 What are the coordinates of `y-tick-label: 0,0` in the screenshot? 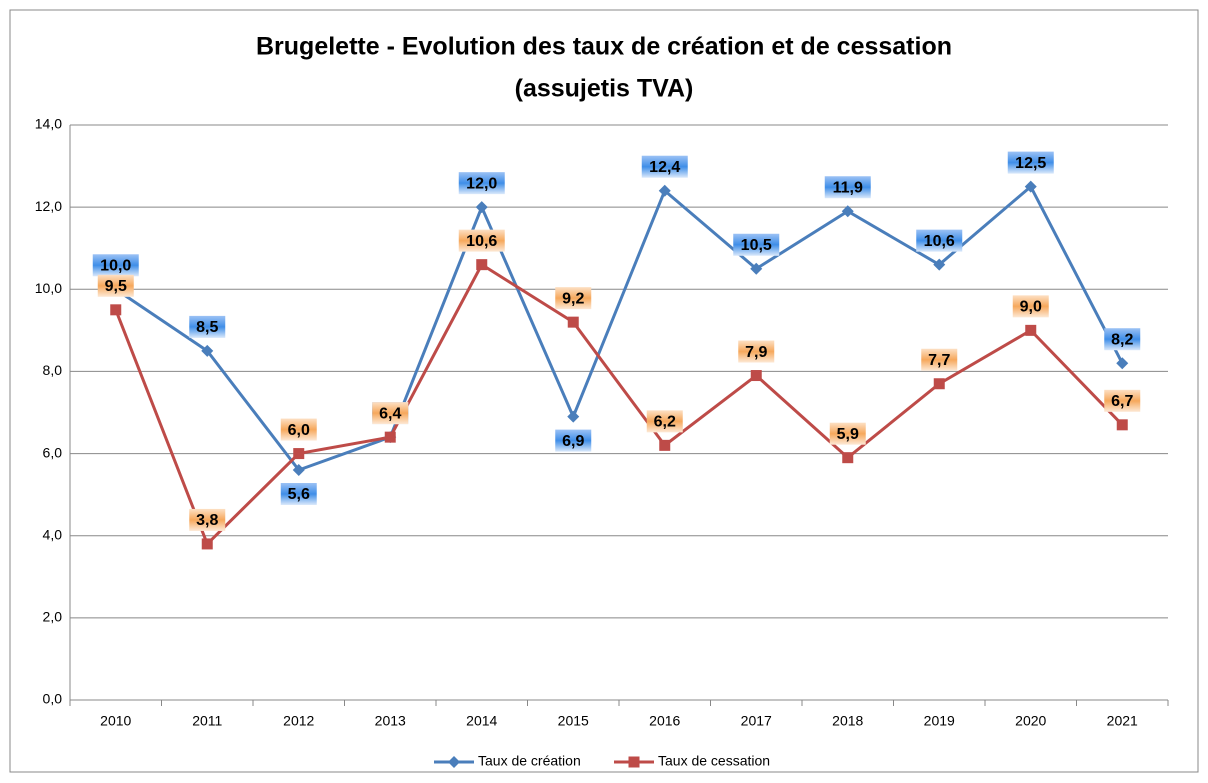 It's located at (53, 699).